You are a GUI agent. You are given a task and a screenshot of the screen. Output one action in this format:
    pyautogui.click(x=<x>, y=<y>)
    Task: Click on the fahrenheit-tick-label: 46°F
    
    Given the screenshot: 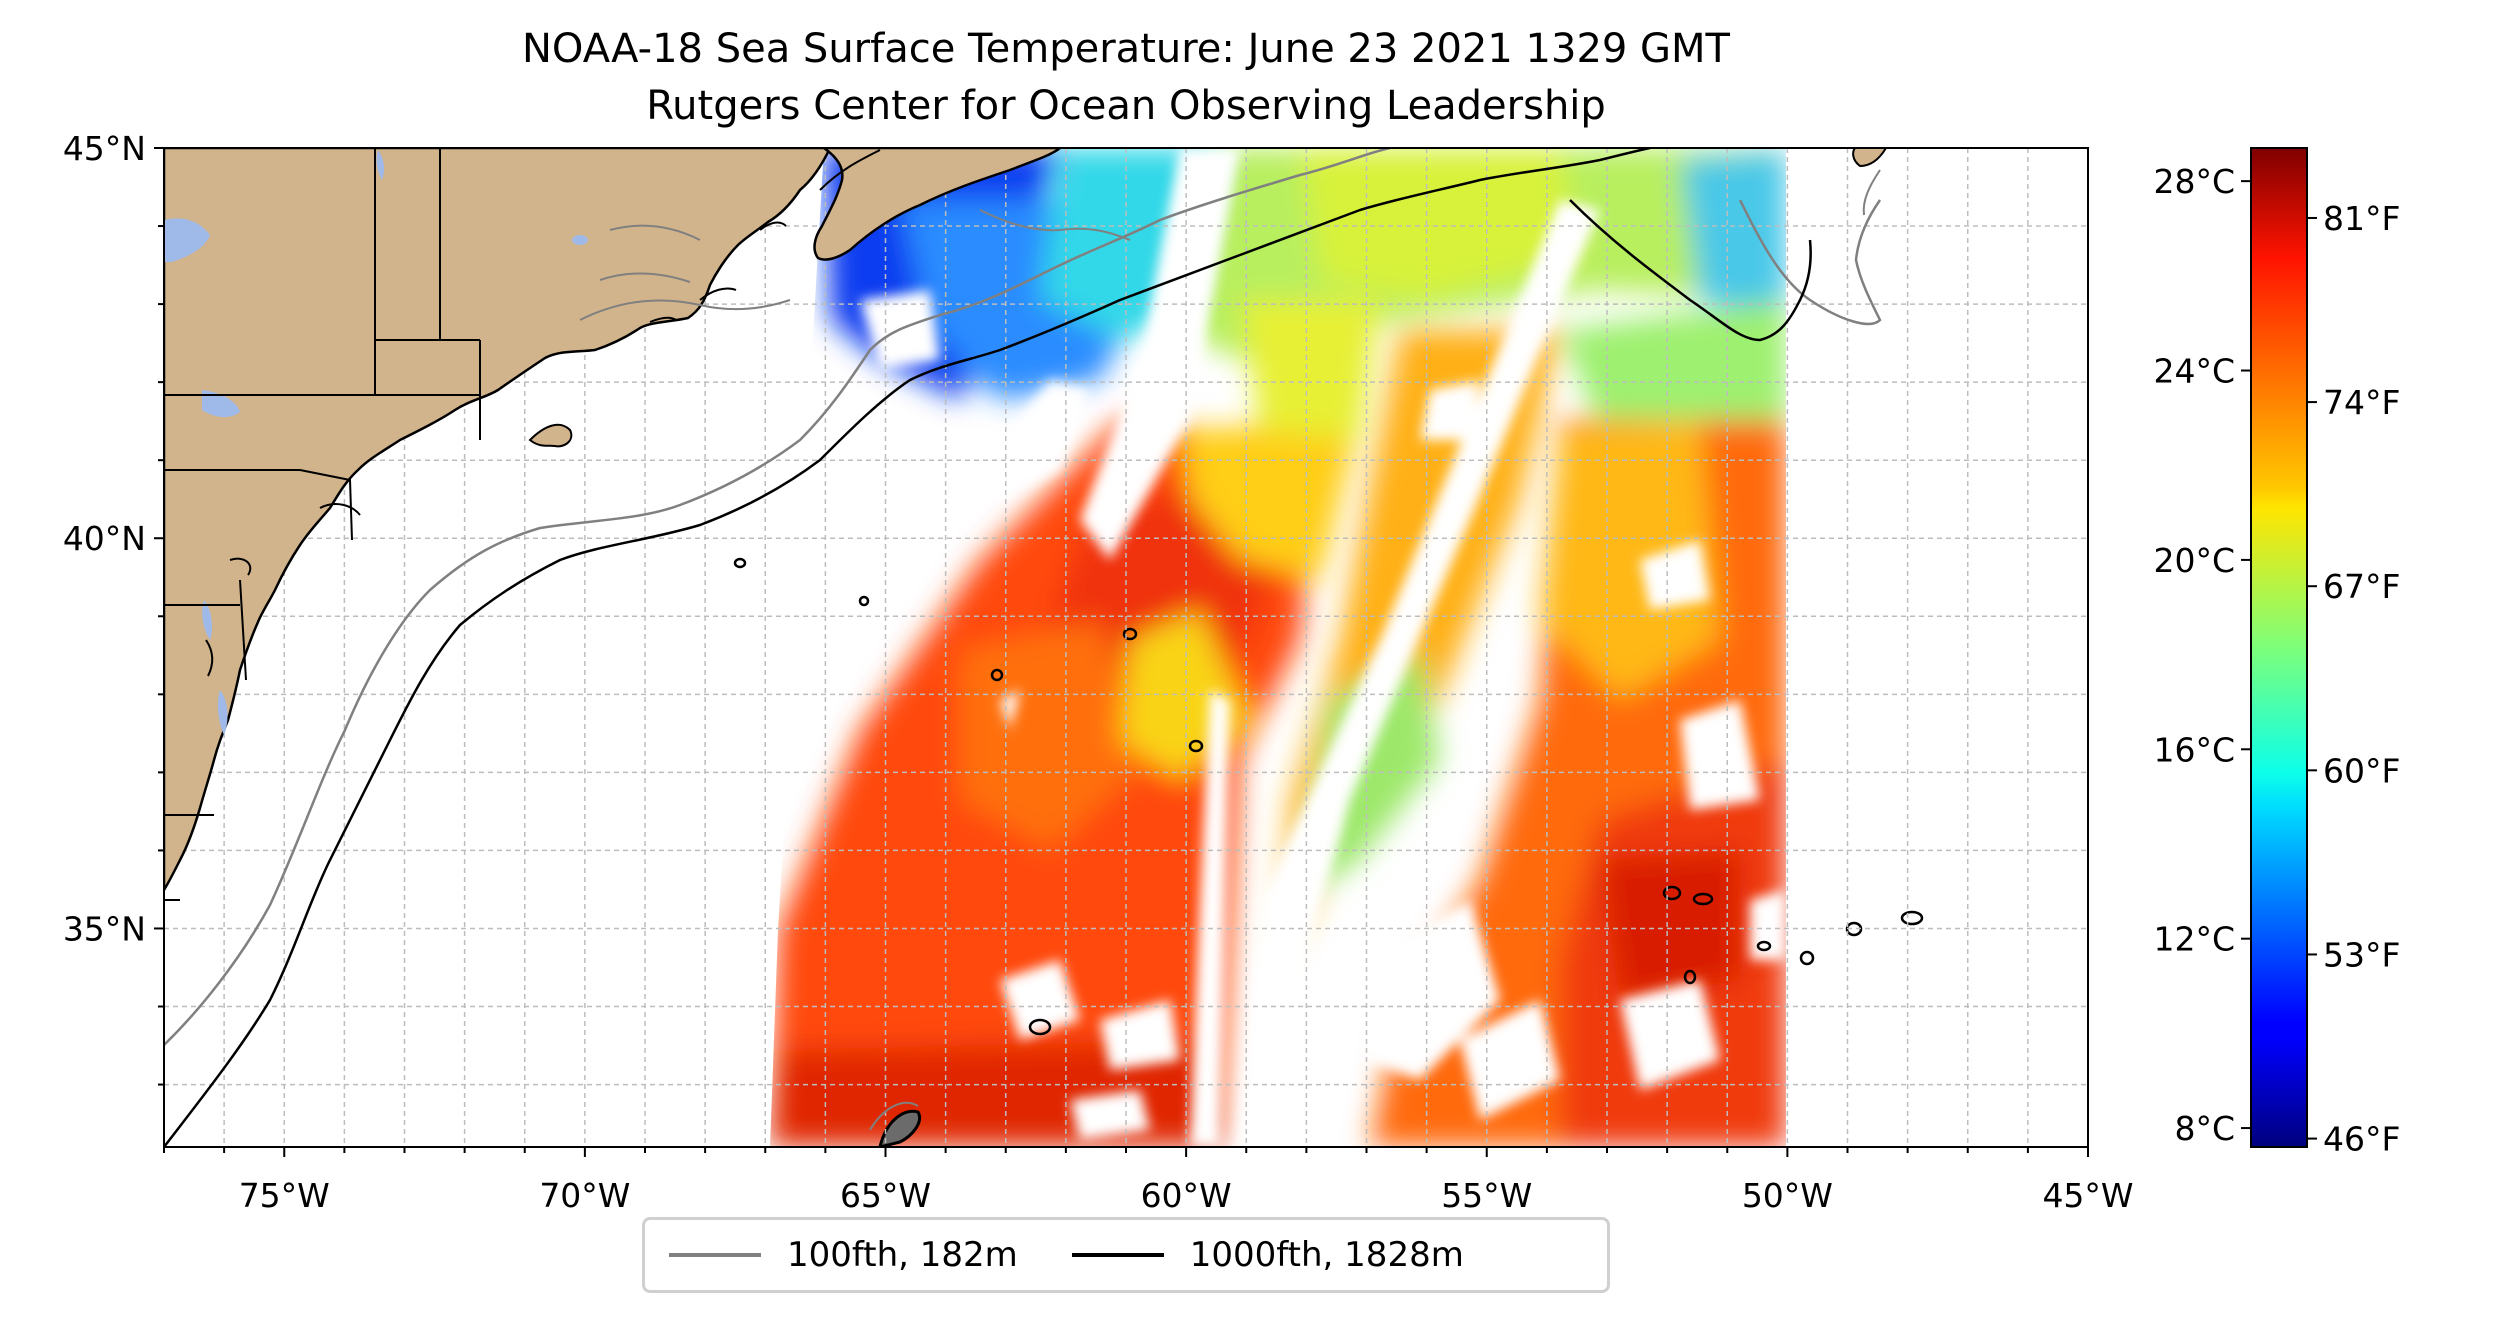 What is the action you would take?
    pyautogui.click(x=2361, y=1139)
    